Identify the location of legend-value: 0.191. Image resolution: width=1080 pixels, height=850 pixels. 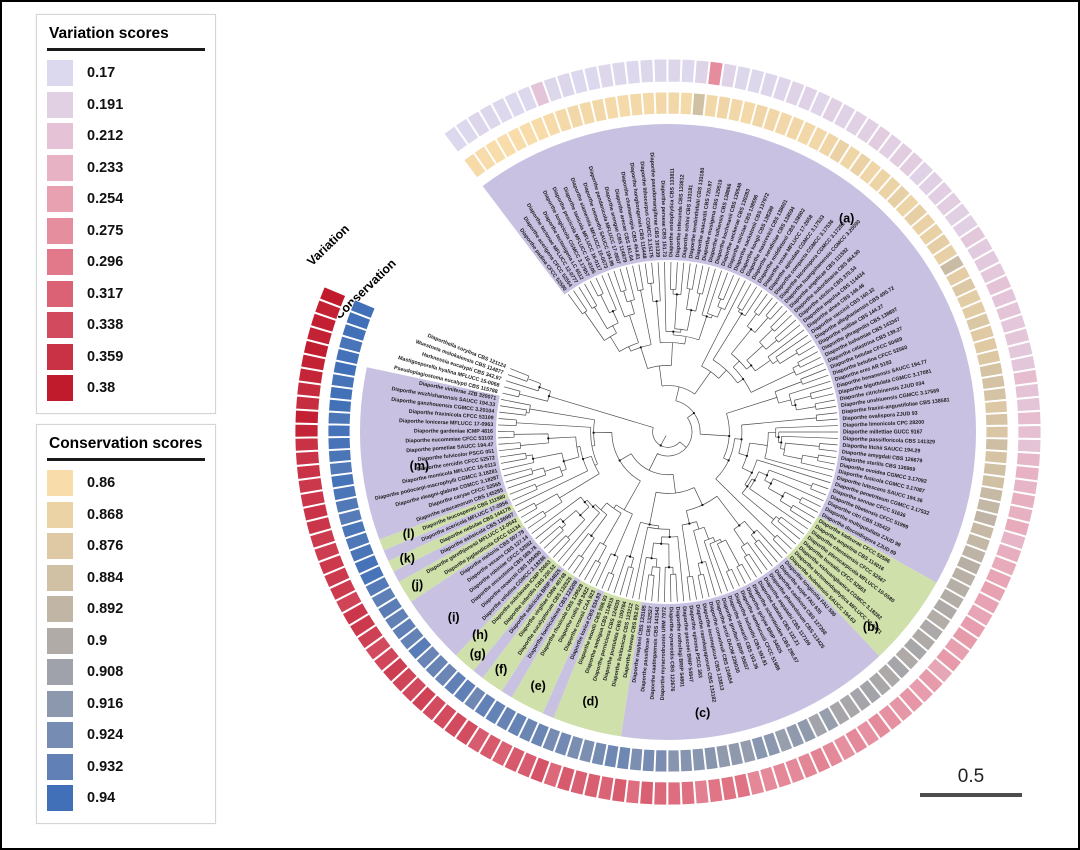
(105, 104).